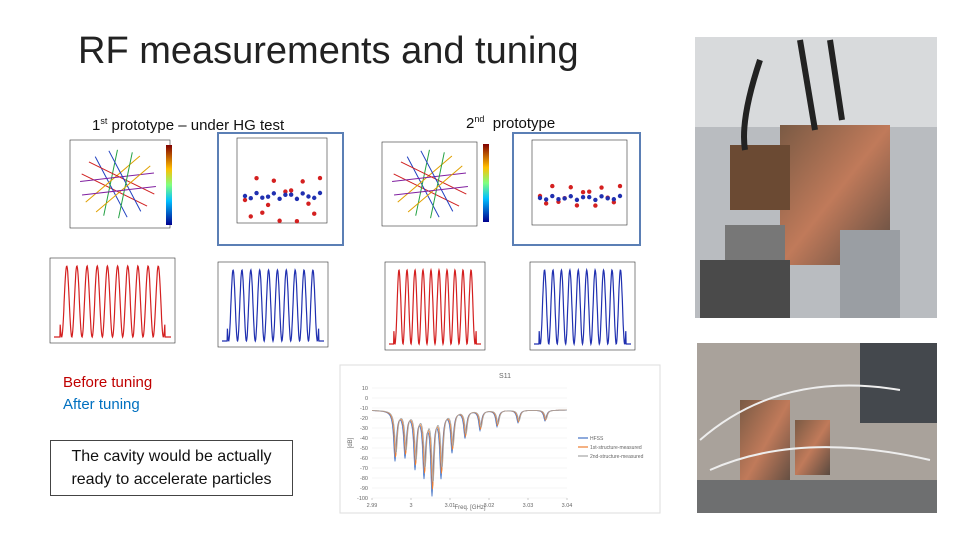 Image resolution: width=960 pixels, height=540 pixels. What do you see at coordinates (362, 499) in the screenshot?
I see `y-tick-label: -100` at bounding box center [362, 499].